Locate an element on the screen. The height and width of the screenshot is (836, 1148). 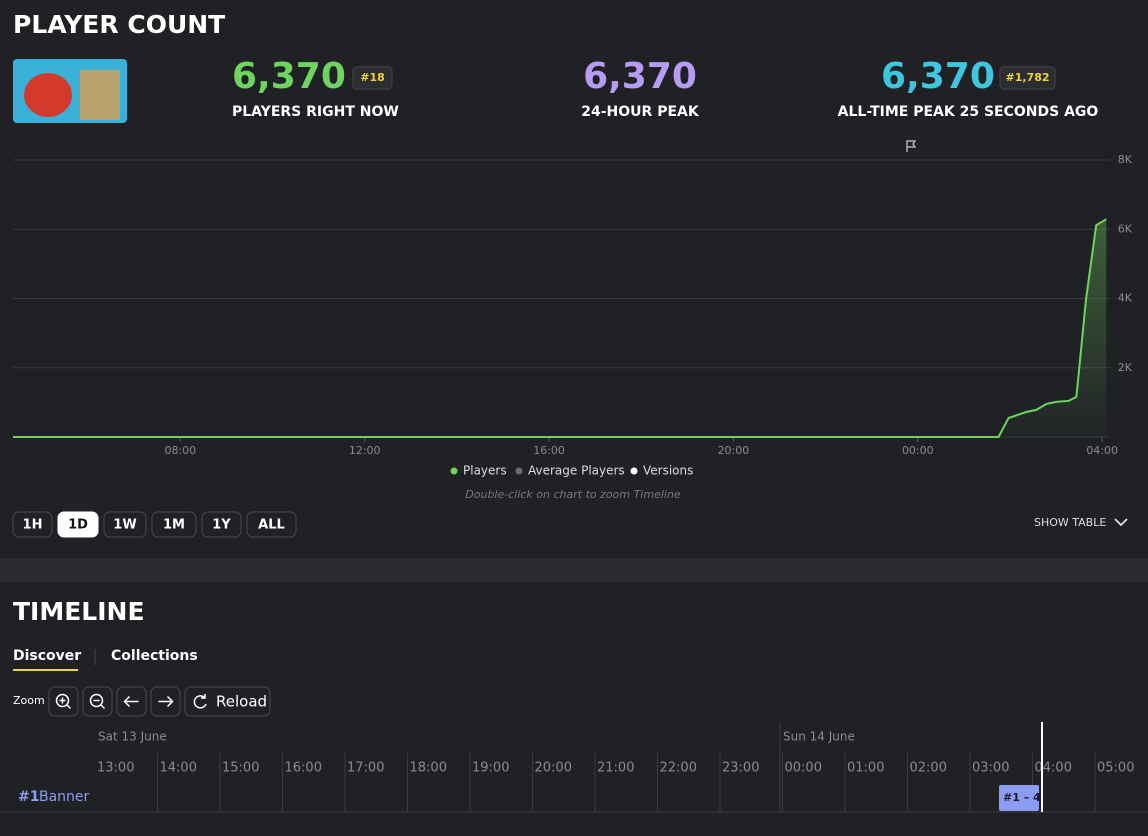
range-label: ALL is located at coordinates (271, 525).